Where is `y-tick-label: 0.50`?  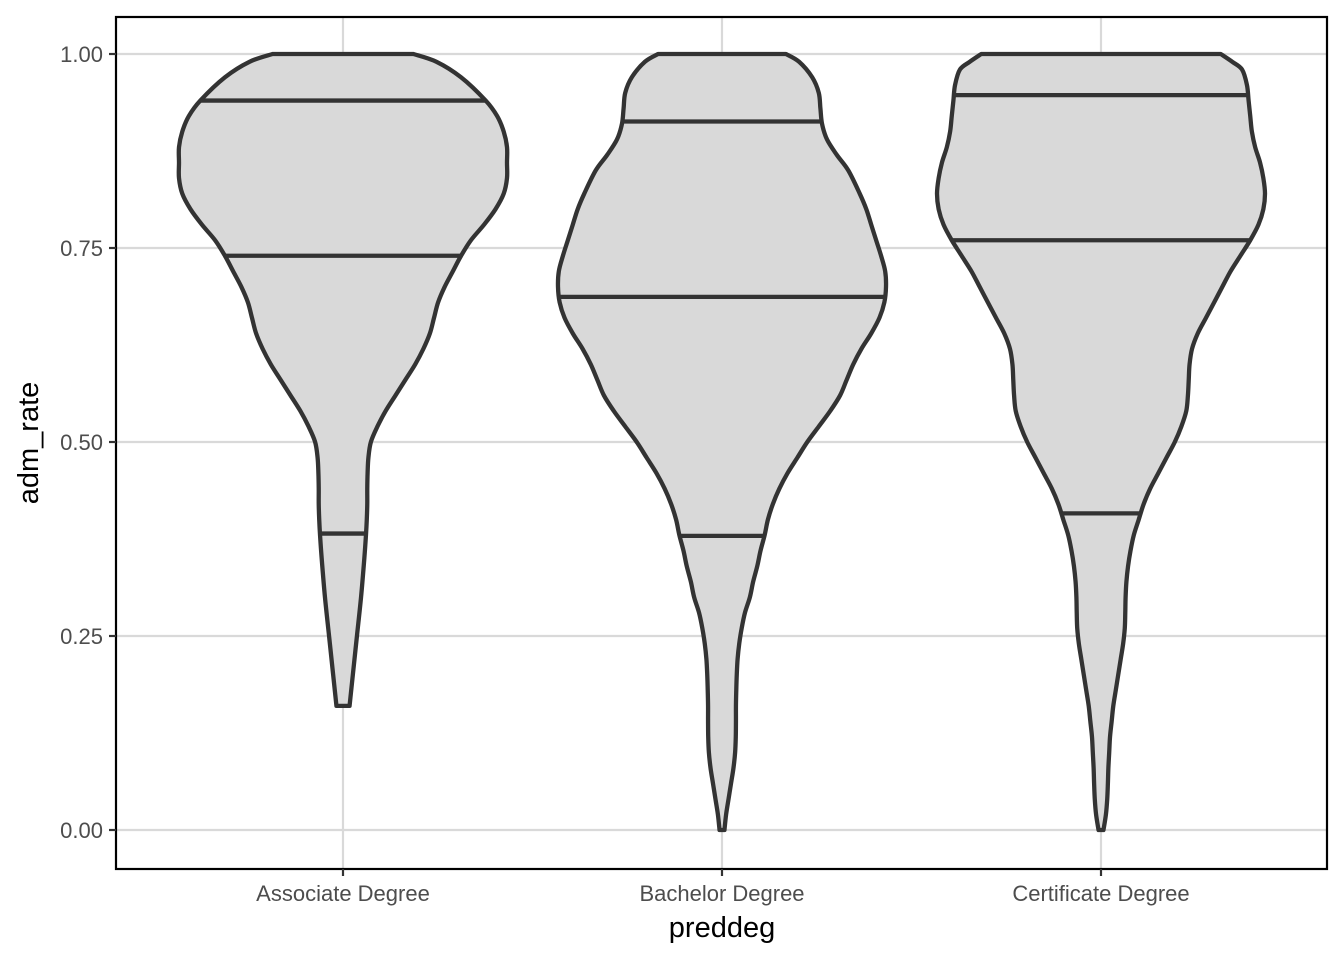
y-tick-label: 0.50 is located at coordinates (81, 442).